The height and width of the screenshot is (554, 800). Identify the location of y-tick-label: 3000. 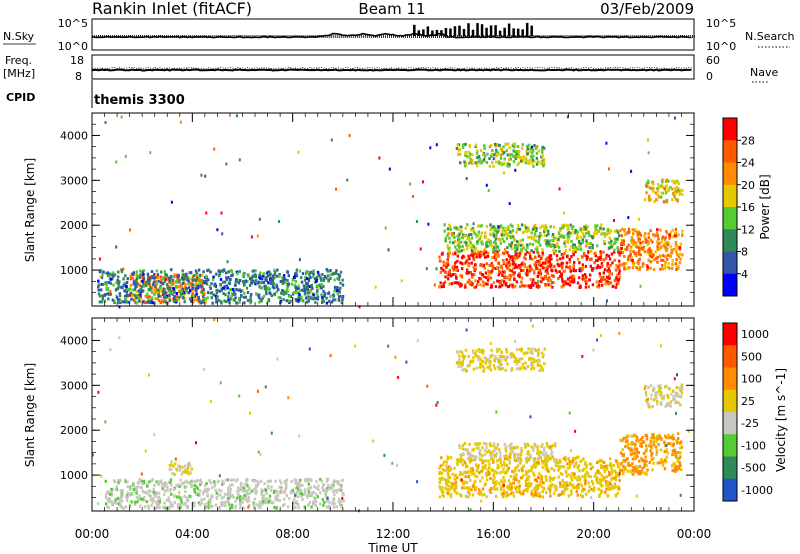
(74, 180).